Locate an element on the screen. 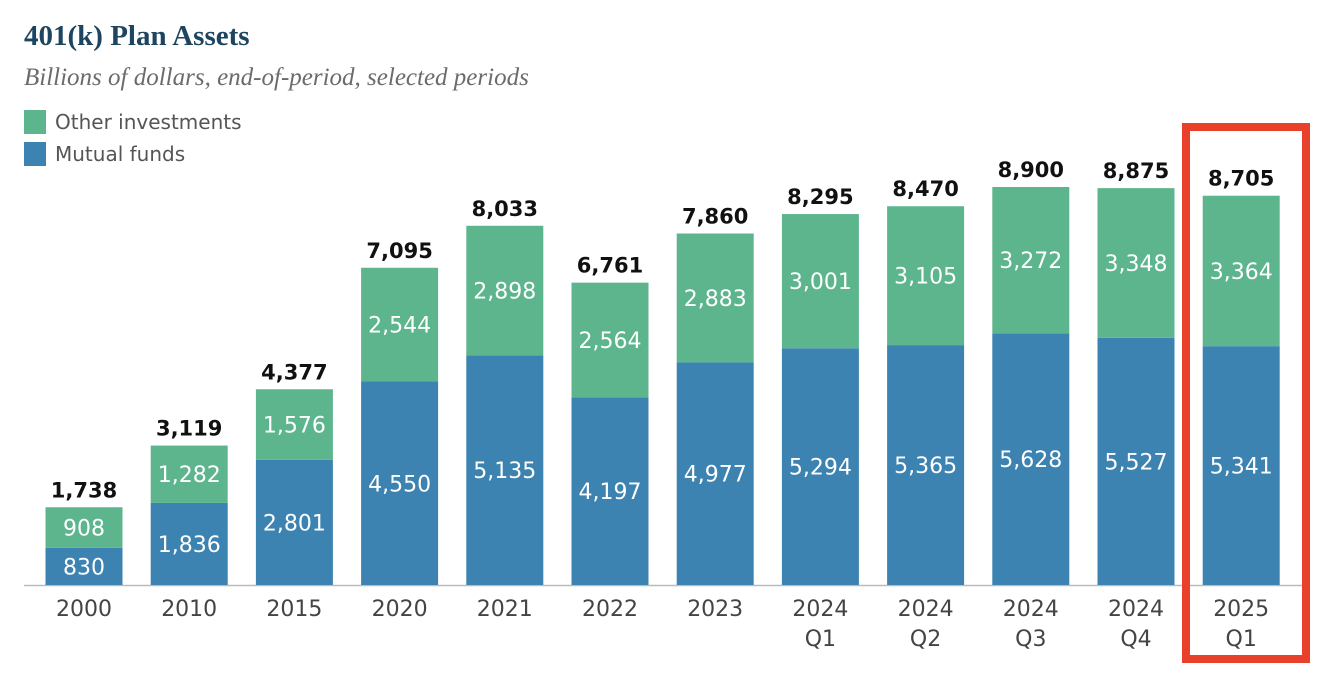 The height and width of the screenshot is (688, 1338). data-label: 4,197 is located at coordinates (610, 492).